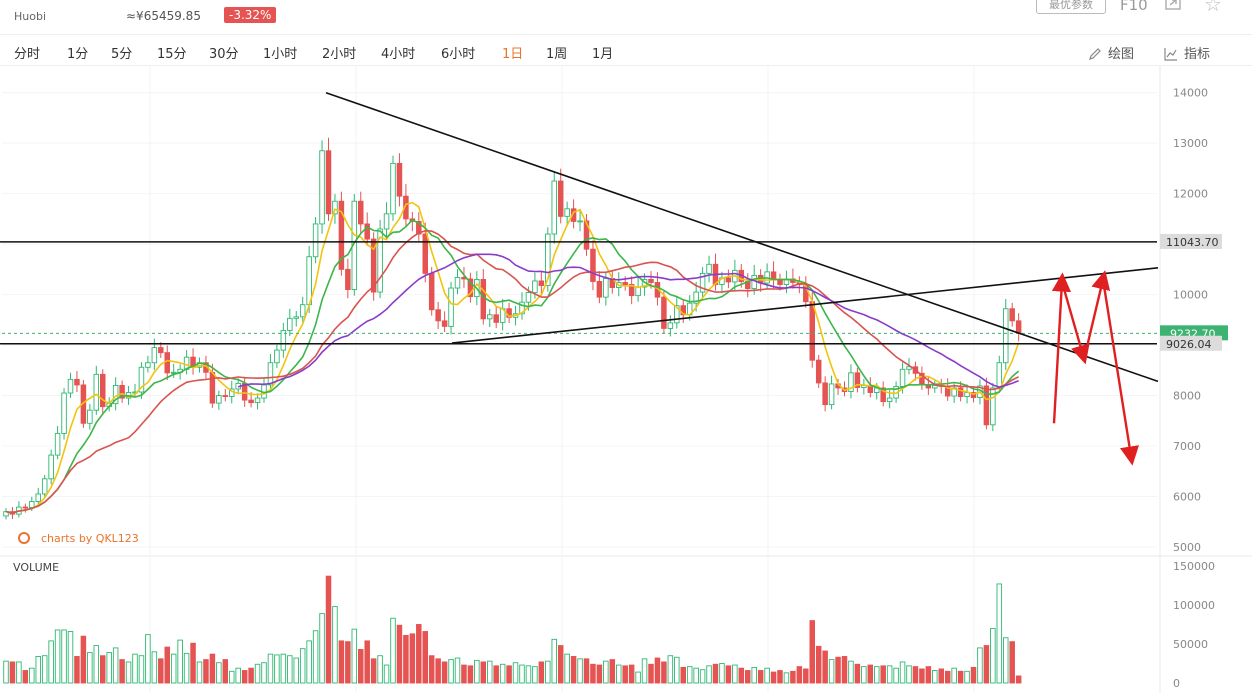 The width and height of the screenshot is (1252, 693). Describe the element at coordinates (603, 54) in the screenshot. I see `tab-1month: 1月` at that location.